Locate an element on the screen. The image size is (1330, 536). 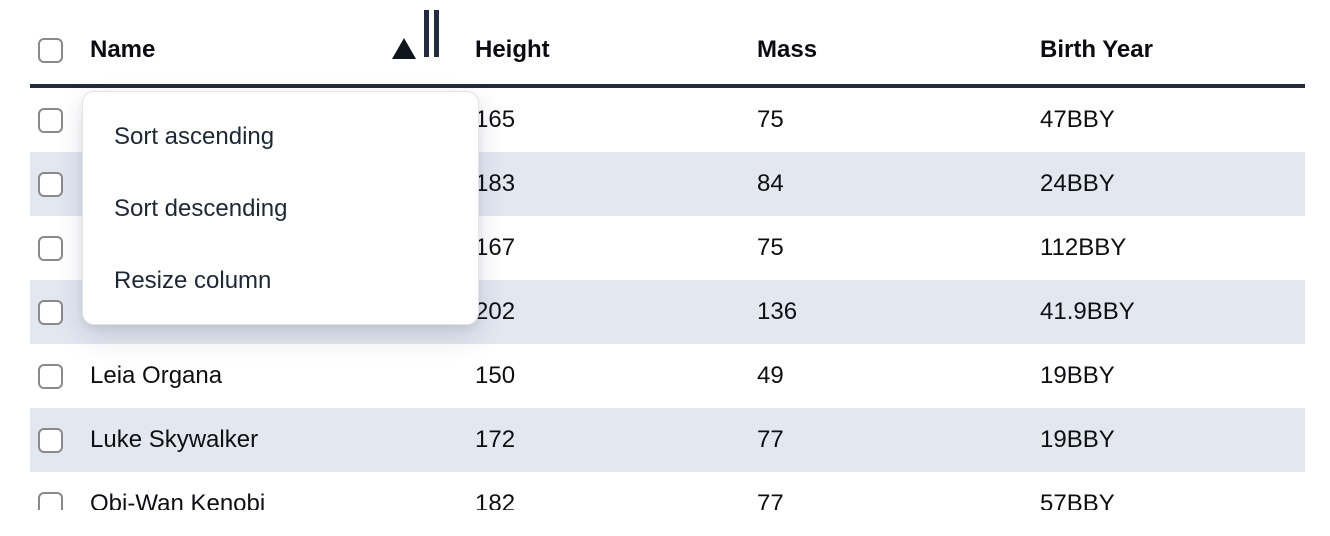
menu-item-sort-descending: Sort descending is located at coordinates (201, 208).